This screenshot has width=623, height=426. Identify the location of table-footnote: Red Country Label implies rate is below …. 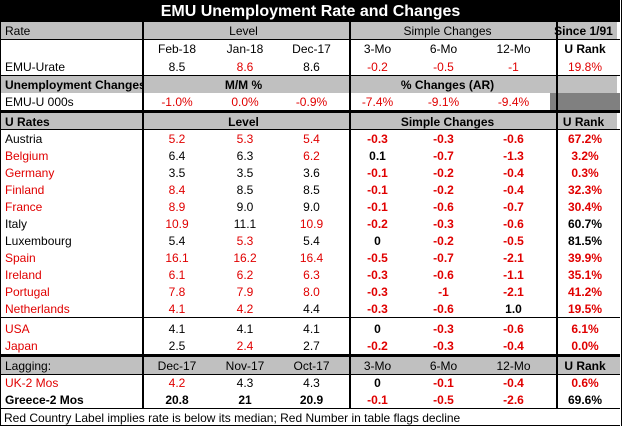
(232, 418).